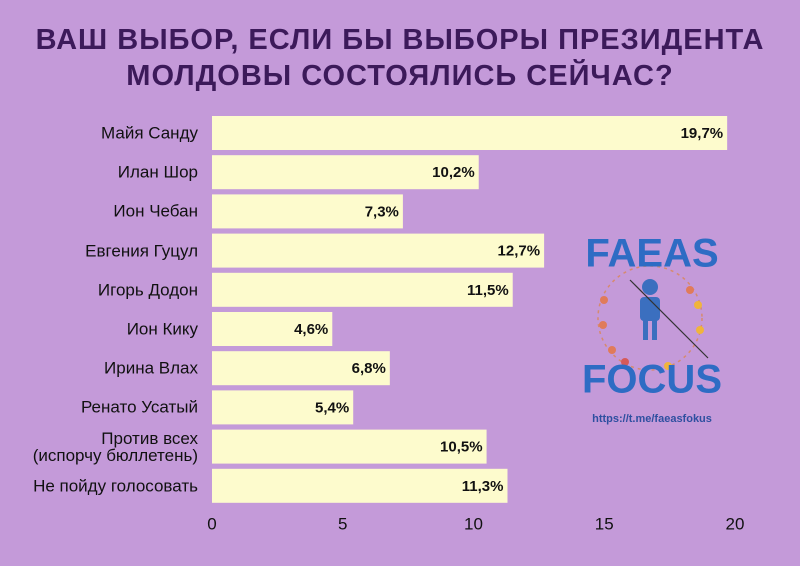 The width and height of the screenshot is (800, 566). Describe the element at coordinates (115, 486) in the screenshot. I see `y-tick-label: Не пойду голосовать` at that location.